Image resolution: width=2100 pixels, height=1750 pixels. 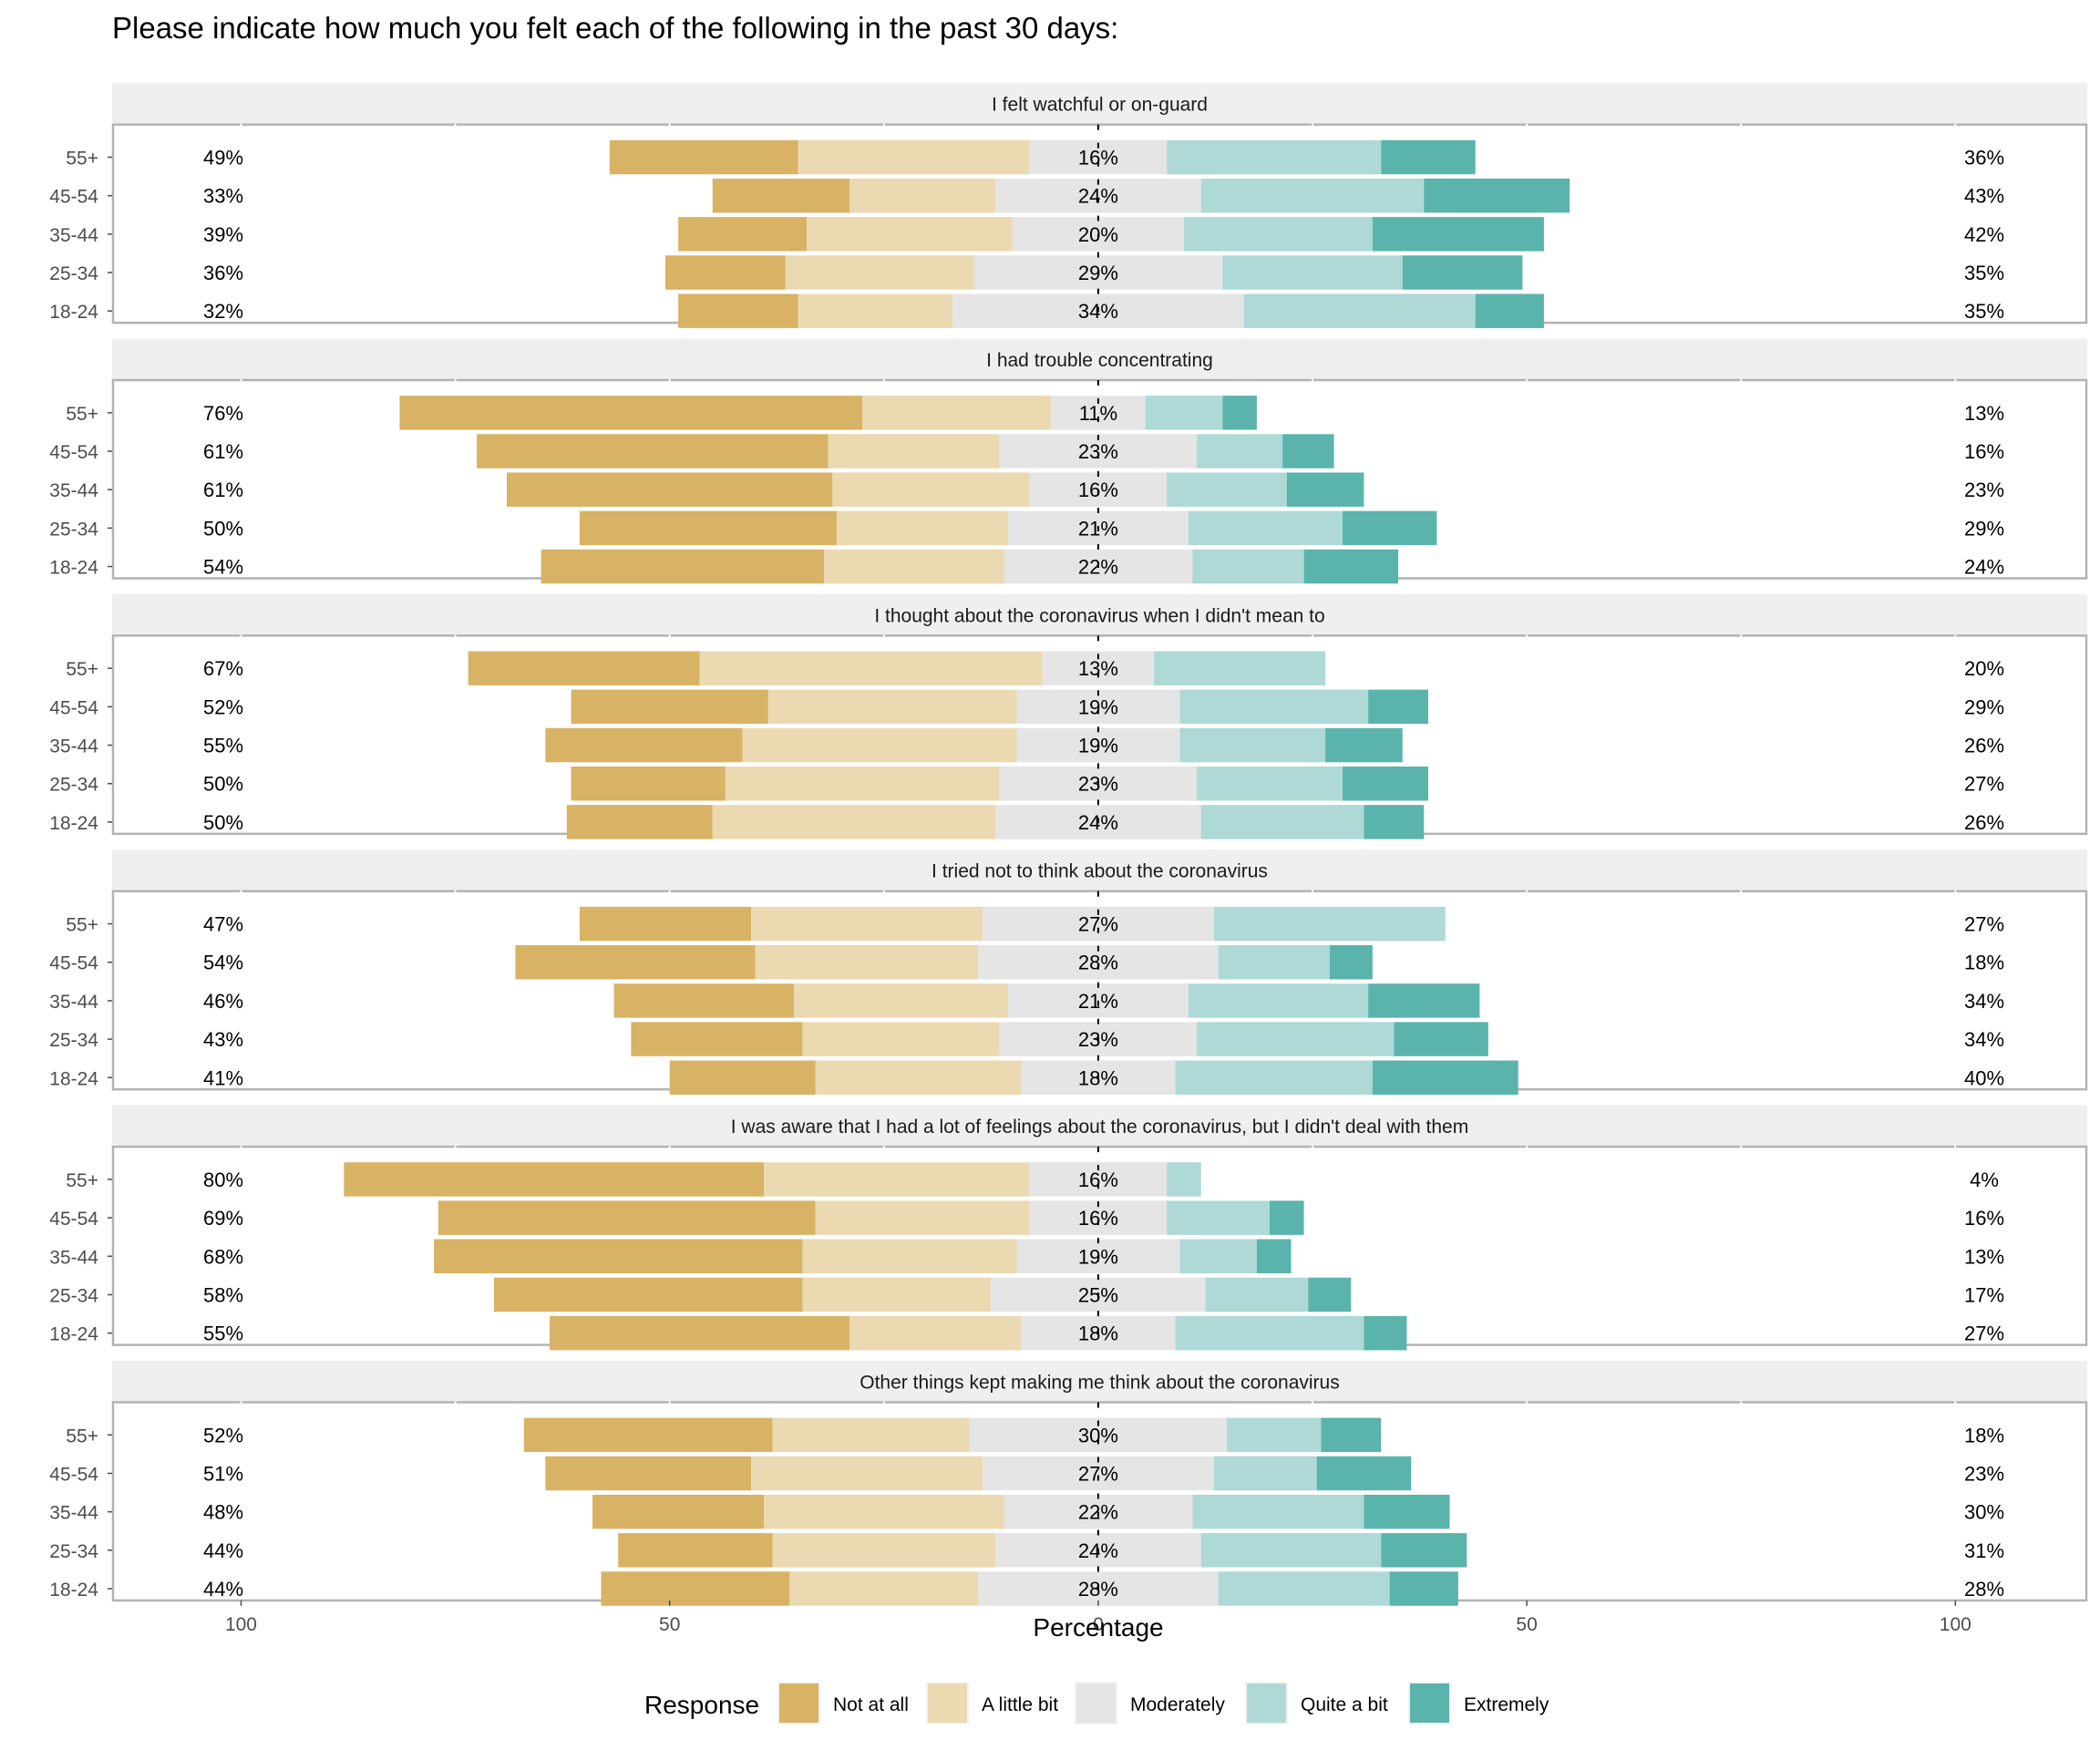 I want to click on bar-row: 45-54 54% 28% 18%, so click(x=1027, y=962).